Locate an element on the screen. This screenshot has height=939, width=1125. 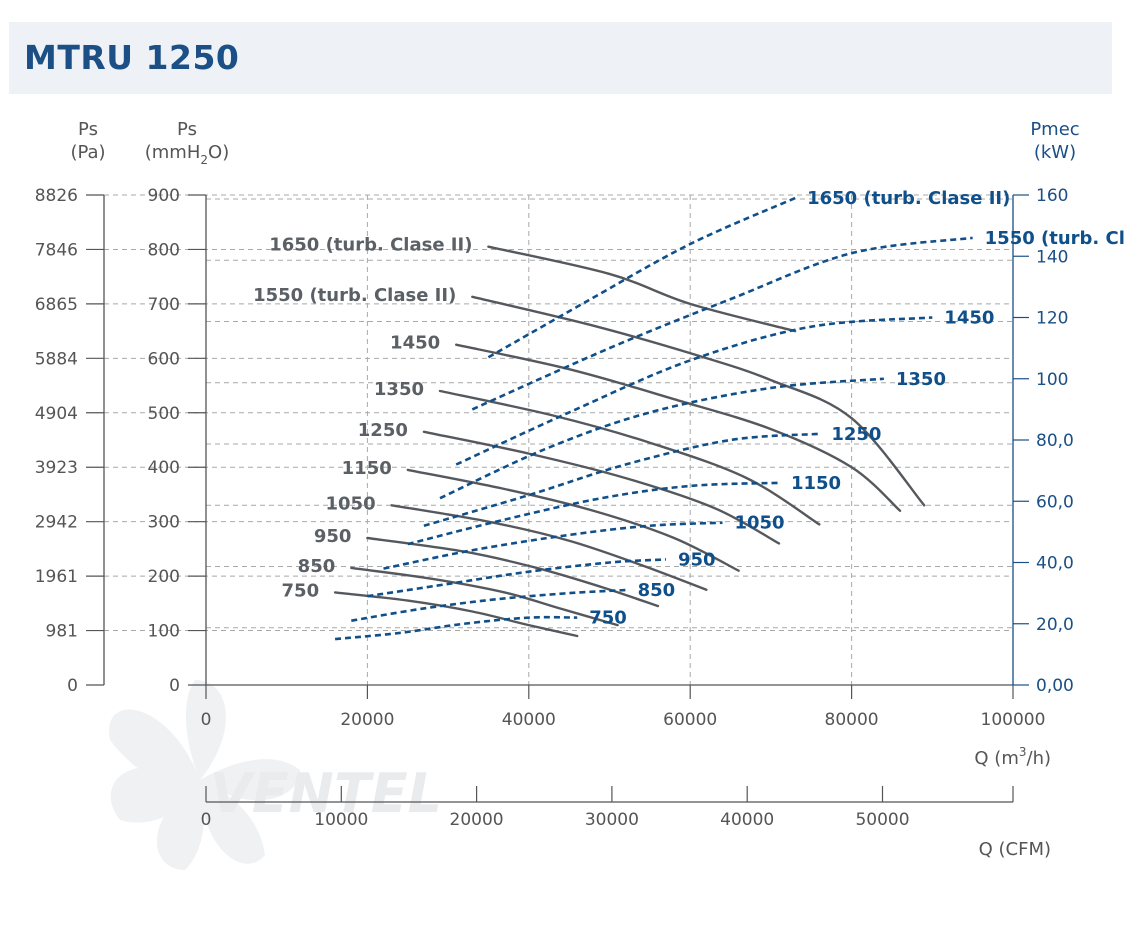
q-m3h-label-sup: 3 is located at coordinates (1023, 752).